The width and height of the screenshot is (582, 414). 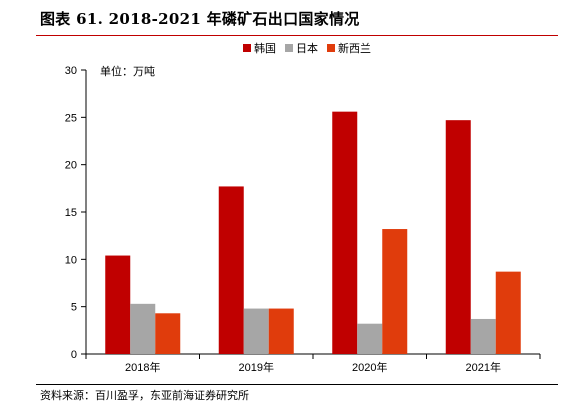 I want to click on legend-swatch-日本, so click(x=289, y=48).